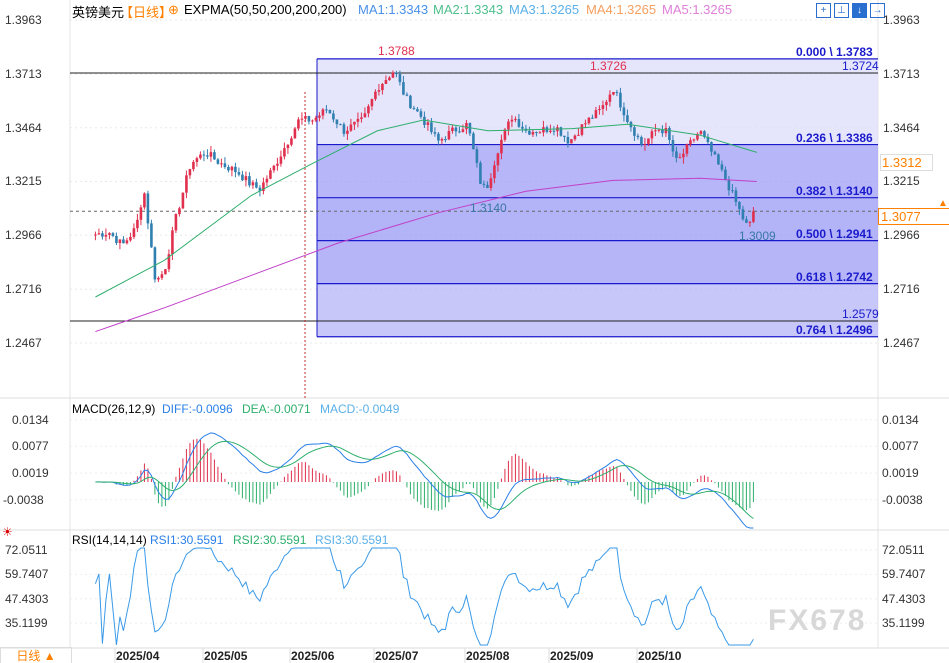 The width and height of the screenshot is (949, 663). Describe the element at coordinates (360, 409) in the screenshot. I see `macd-value: MACD:-0.0049` at that location.